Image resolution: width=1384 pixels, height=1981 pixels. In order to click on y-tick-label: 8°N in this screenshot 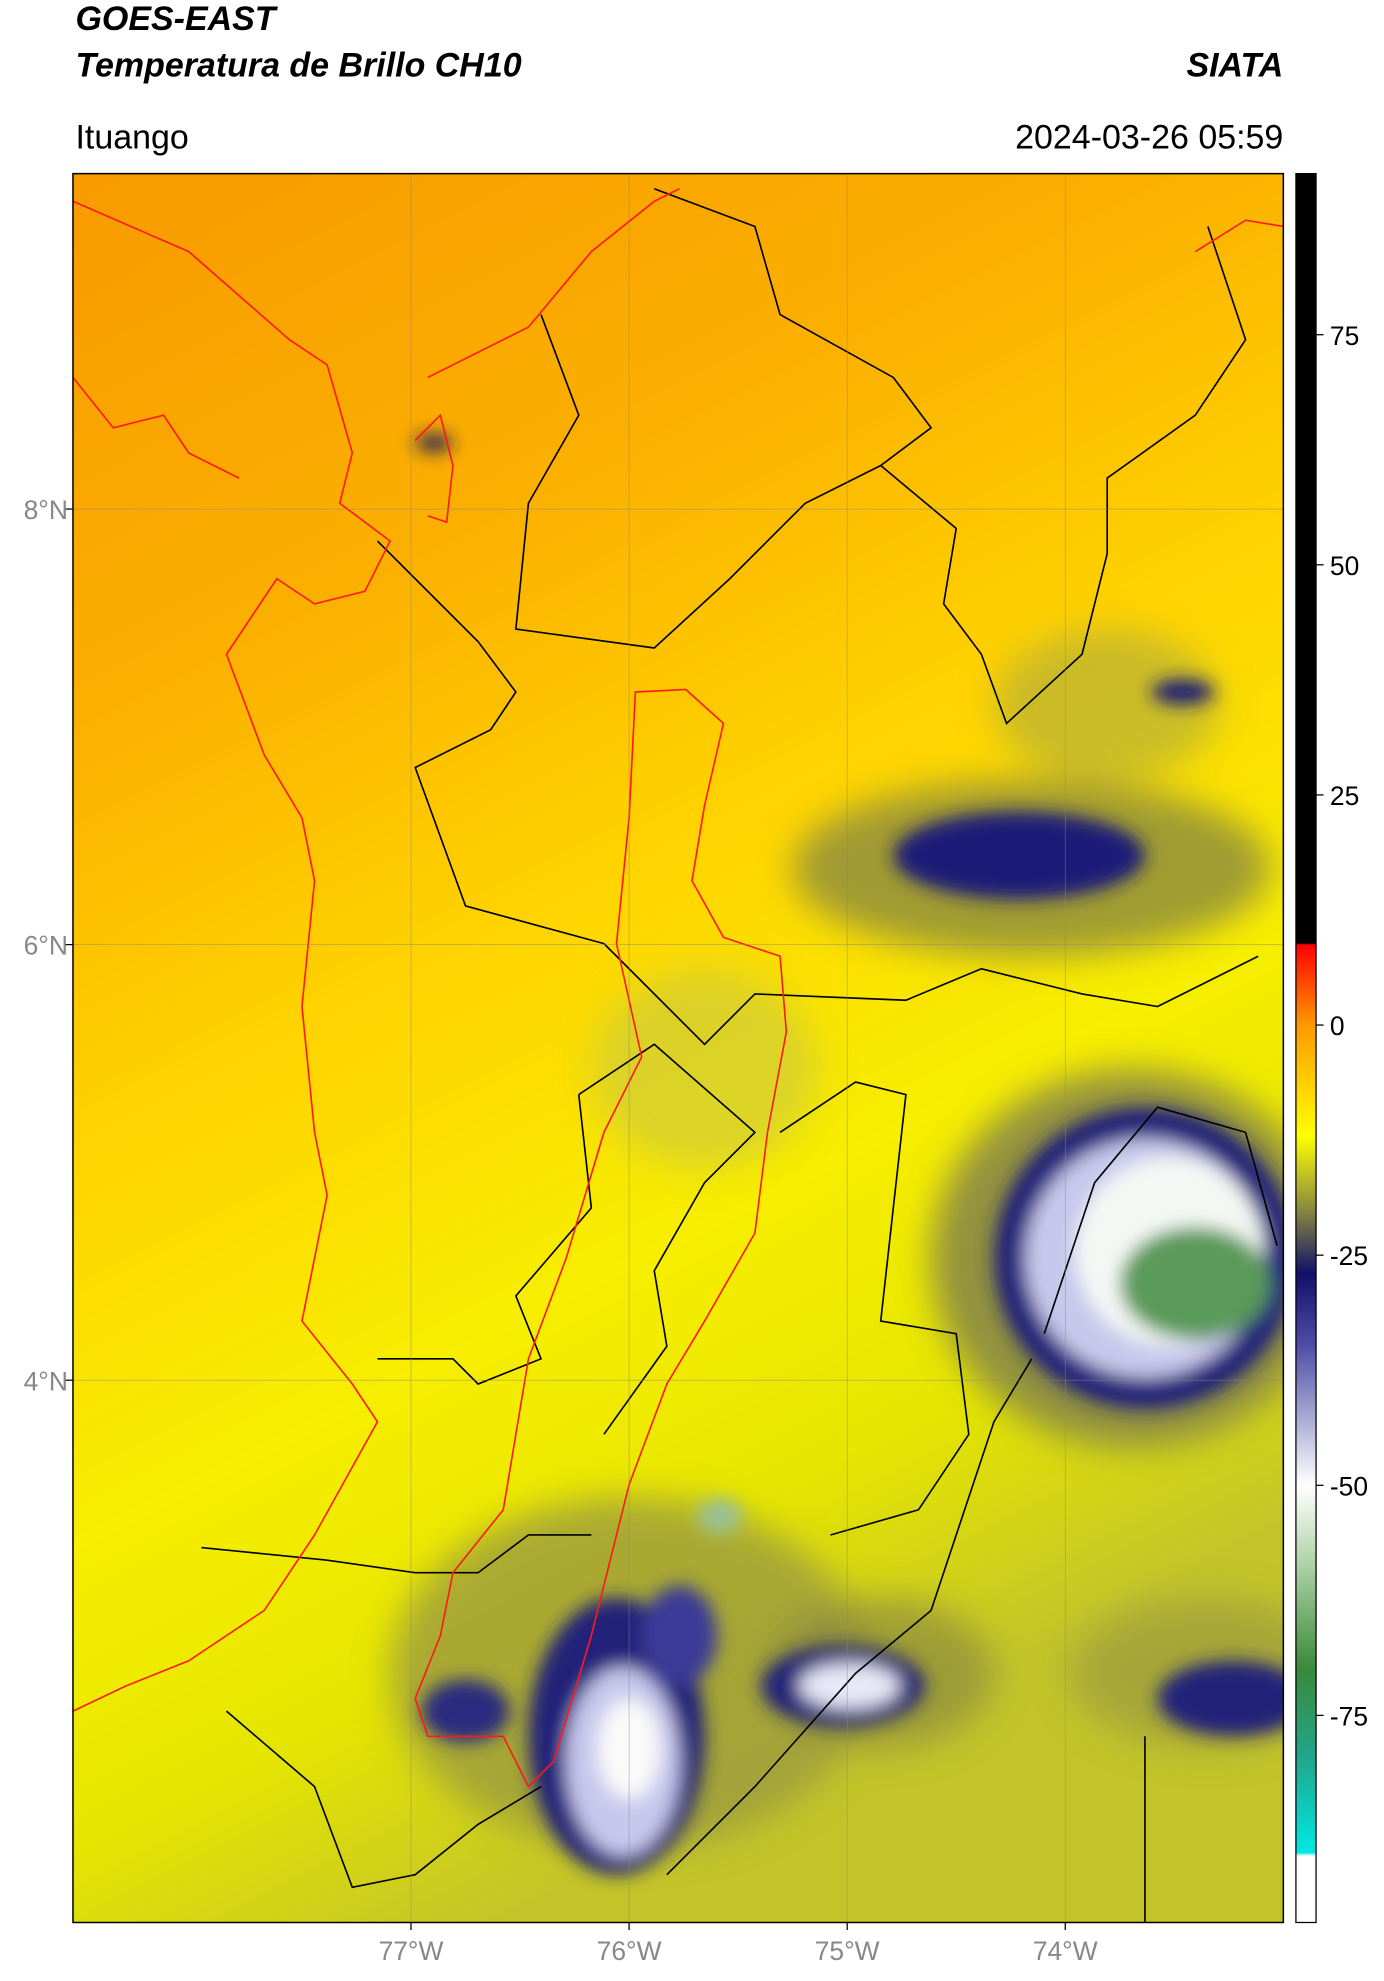, I will do `click(46, 510)`.